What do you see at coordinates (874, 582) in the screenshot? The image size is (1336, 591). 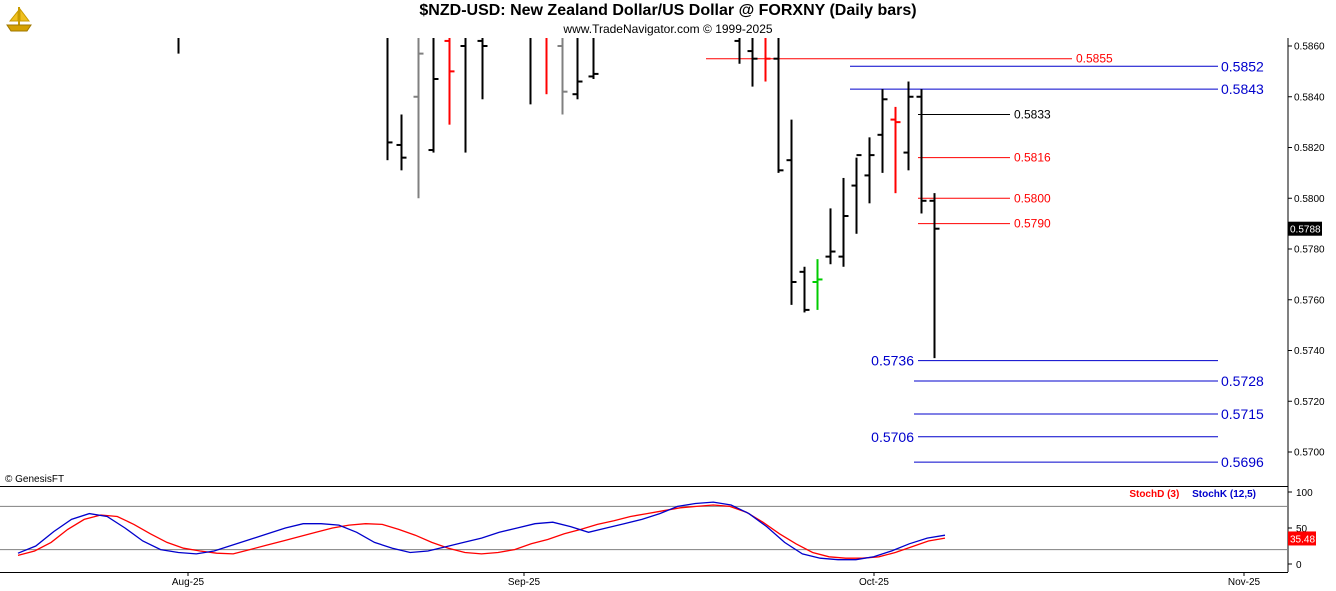 I see `time-tick-label: Oct-25` at bounding box center [874, 582].